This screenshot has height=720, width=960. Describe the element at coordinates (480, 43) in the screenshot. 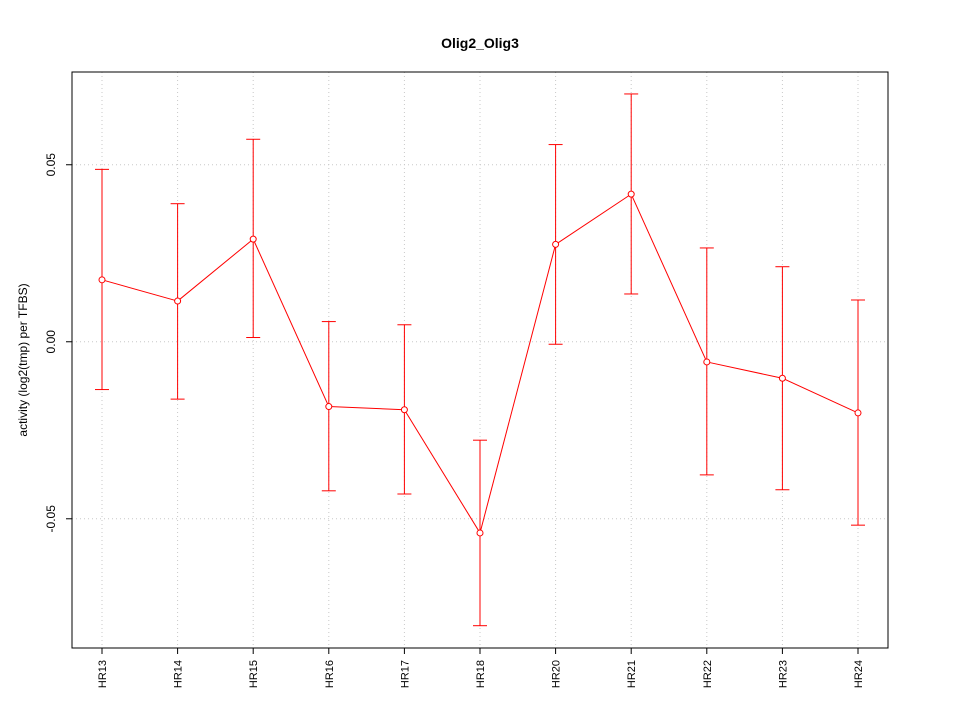

I see `chart-title: Olig2_Olig3` at that location.